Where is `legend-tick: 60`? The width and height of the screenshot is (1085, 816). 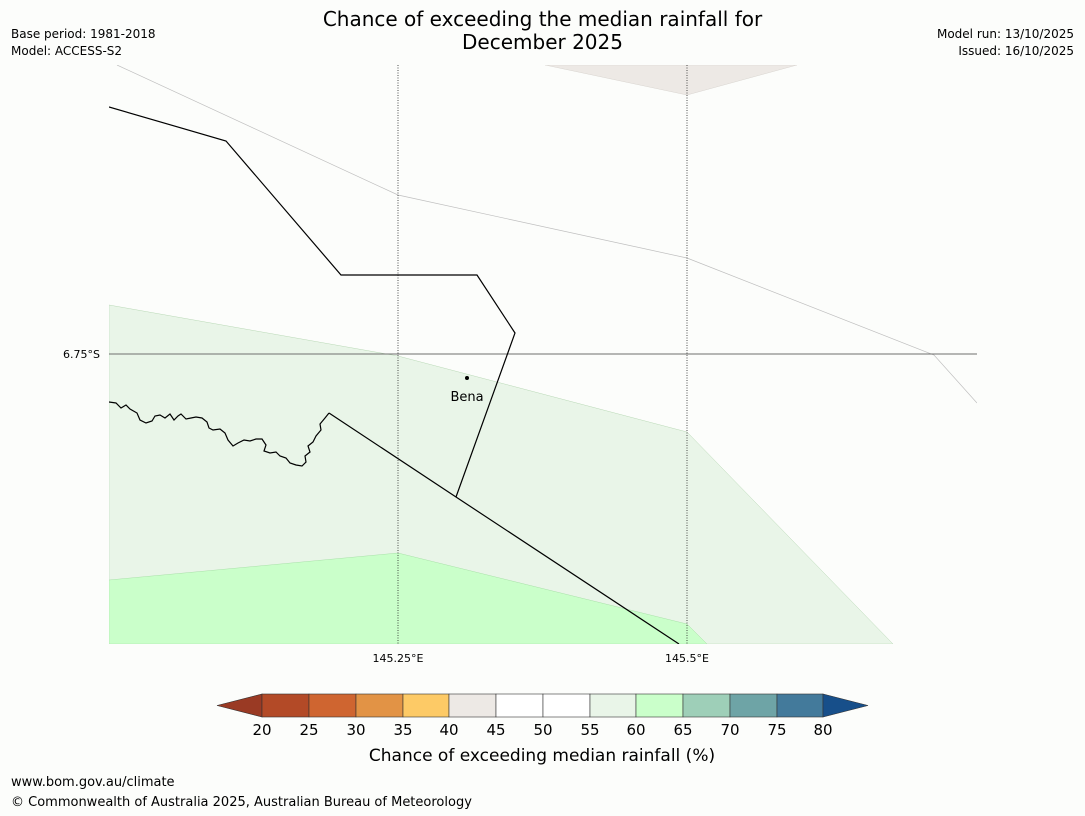 legend-tick: 60 is located at coordinates (635, 730).